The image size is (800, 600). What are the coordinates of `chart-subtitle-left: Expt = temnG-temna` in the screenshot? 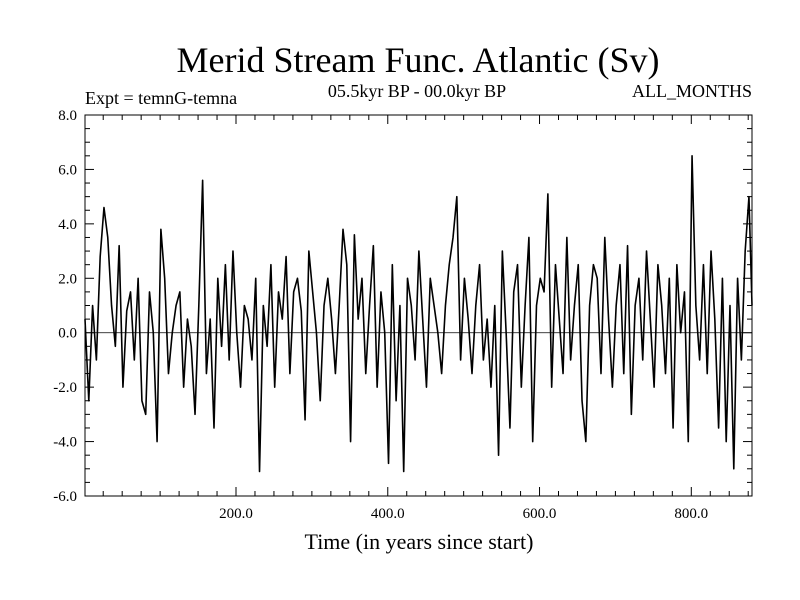 It's located at (161, 98).